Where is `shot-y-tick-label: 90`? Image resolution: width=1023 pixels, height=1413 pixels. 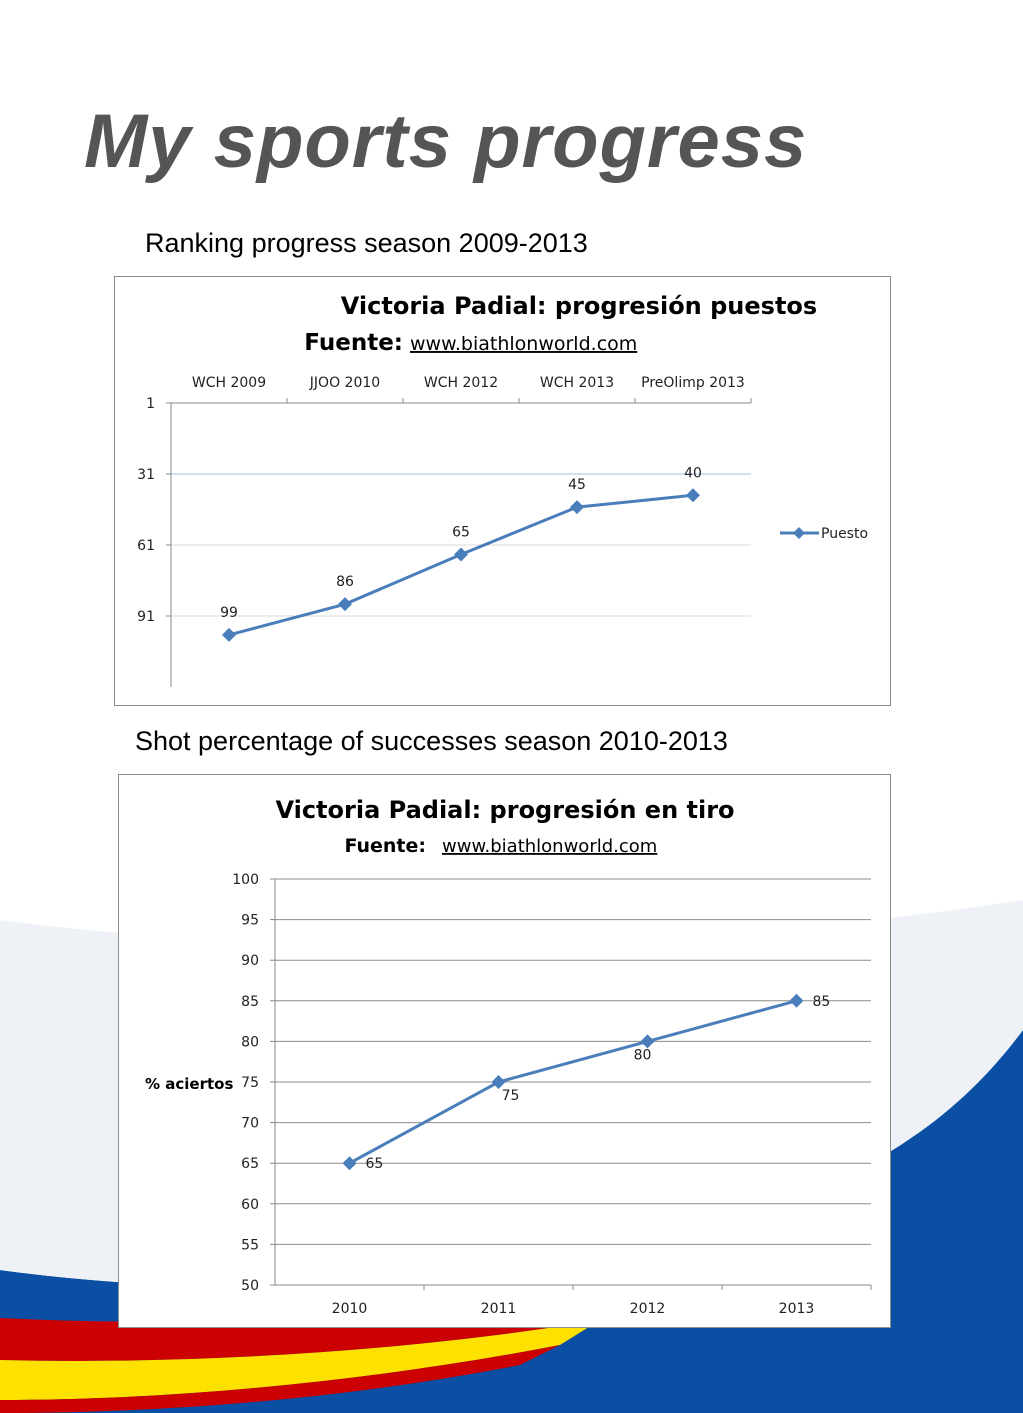 shot-y-tick-label: 90 is located at coordinates (250, 961).